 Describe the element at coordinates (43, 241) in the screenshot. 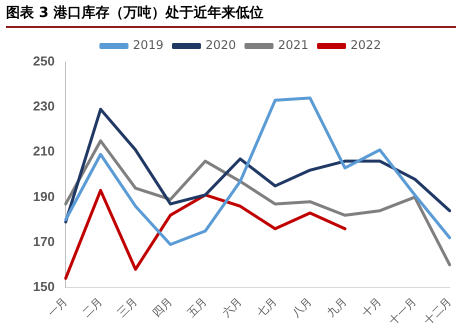

I see `y-tick-label: 170` at that location.